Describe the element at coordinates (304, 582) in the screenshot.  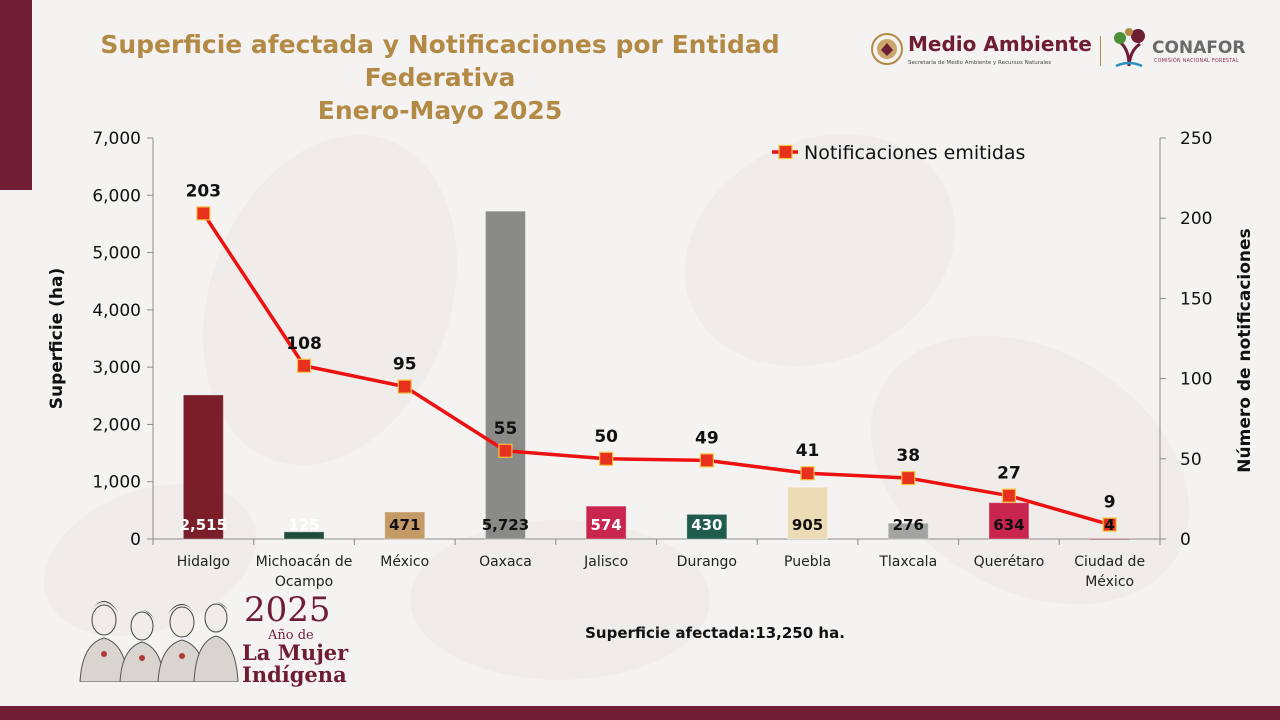
I see `x-category-label: Ocampo` at that location.